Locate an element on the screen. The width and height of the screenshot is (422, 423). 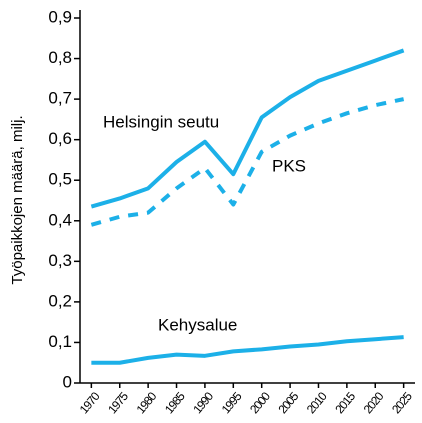
y-tick-label: 0 is located at coordinates (67, 381).